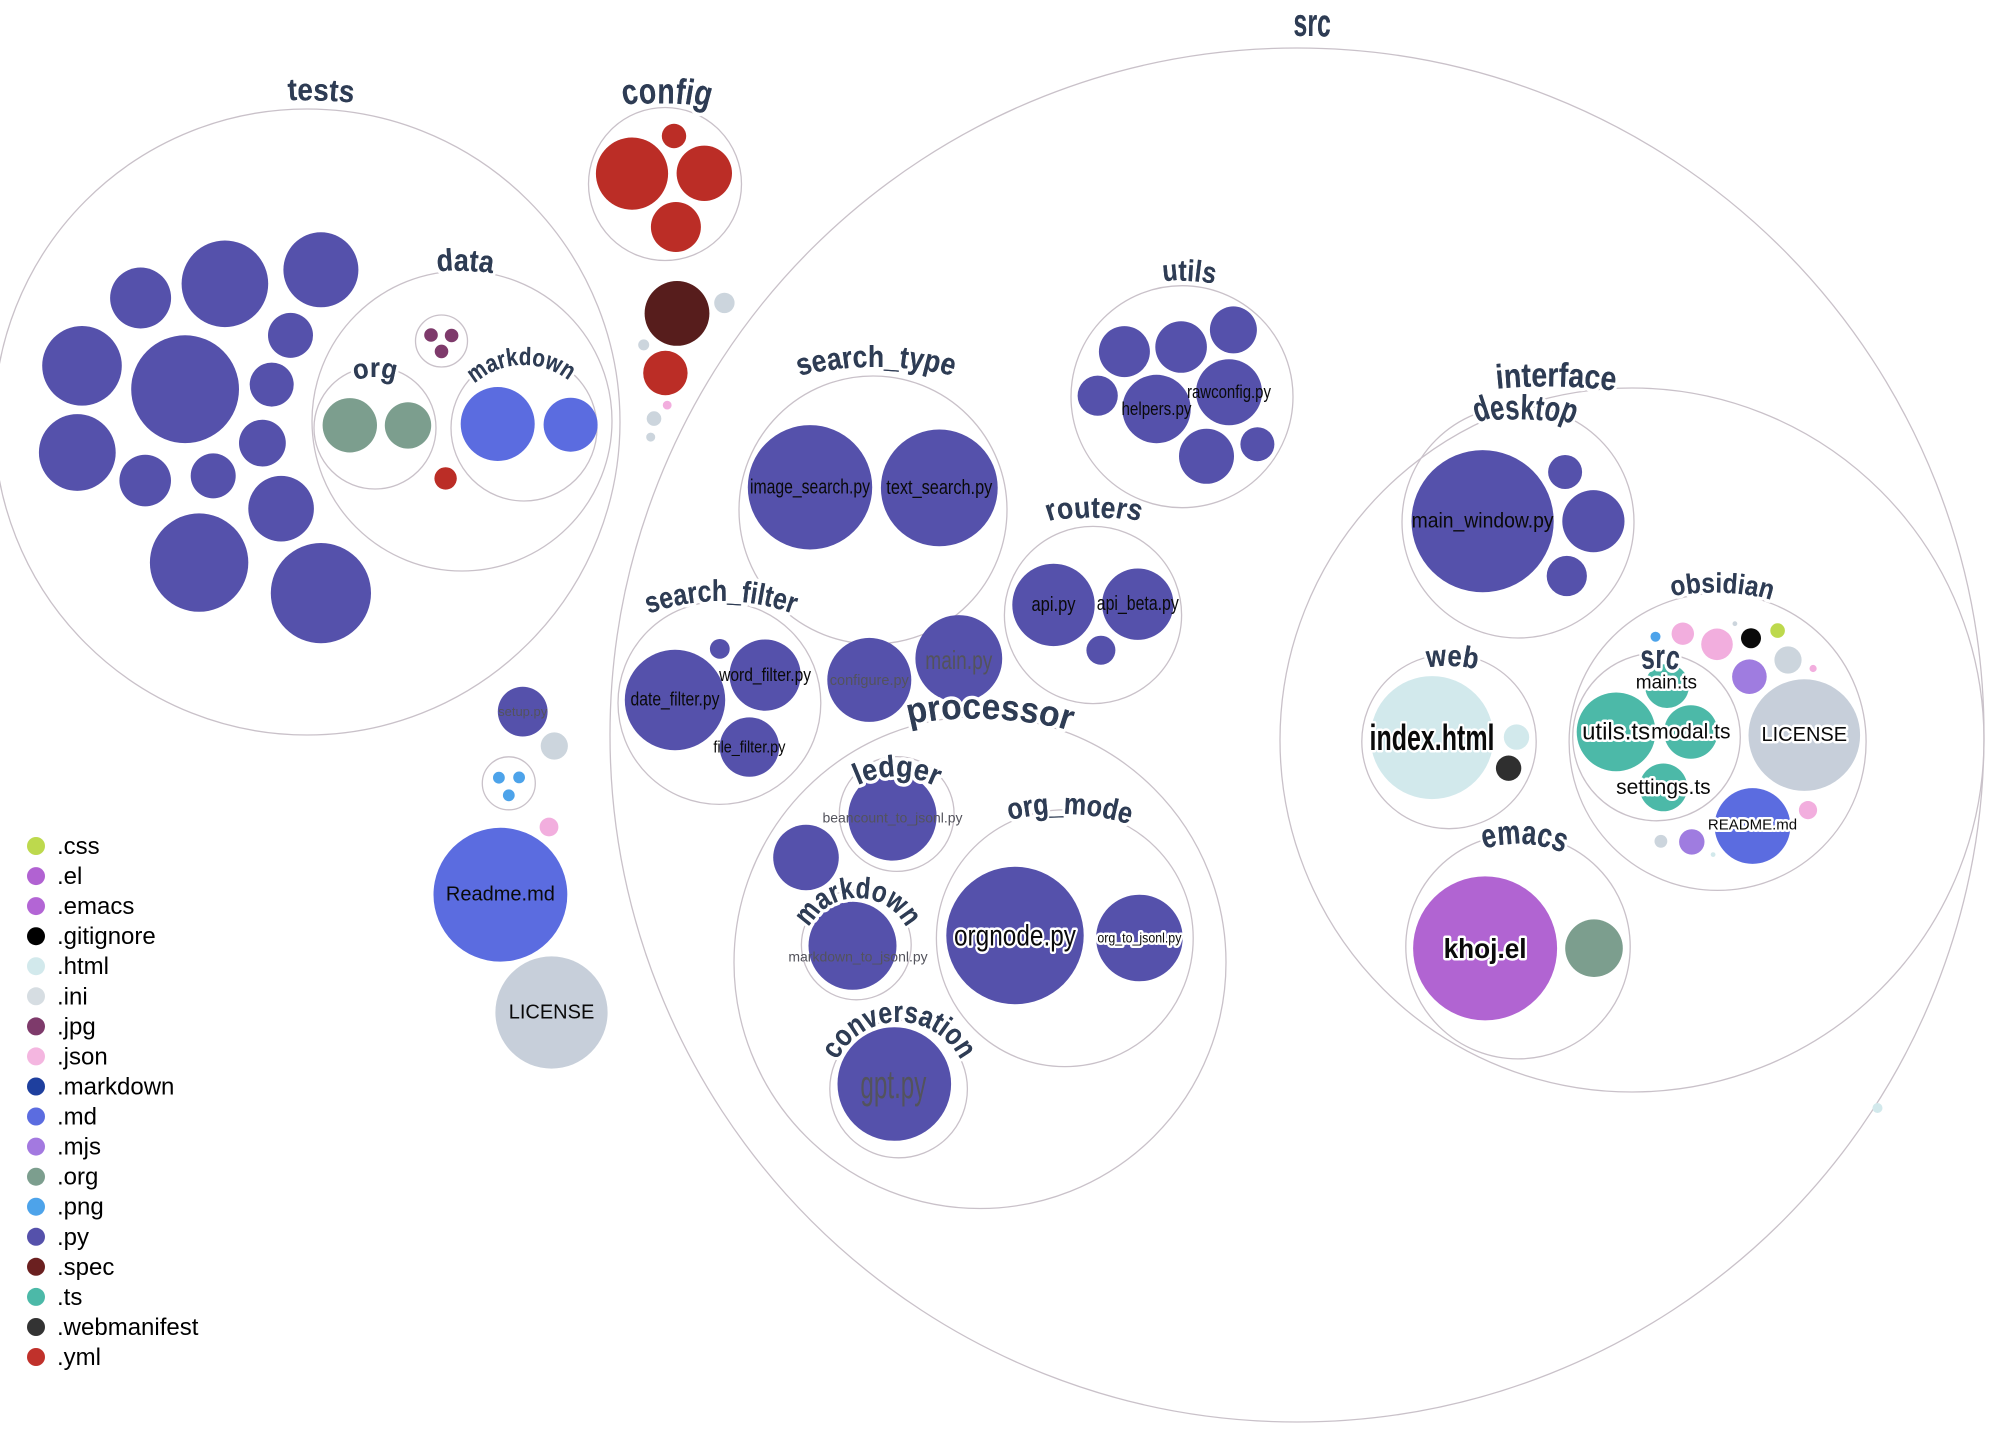 The height and width of the screenshot is (1456, 1995). Describe the element at coordinates (1436, 656) in the screenshot. I see `svg-text: w` at that location.